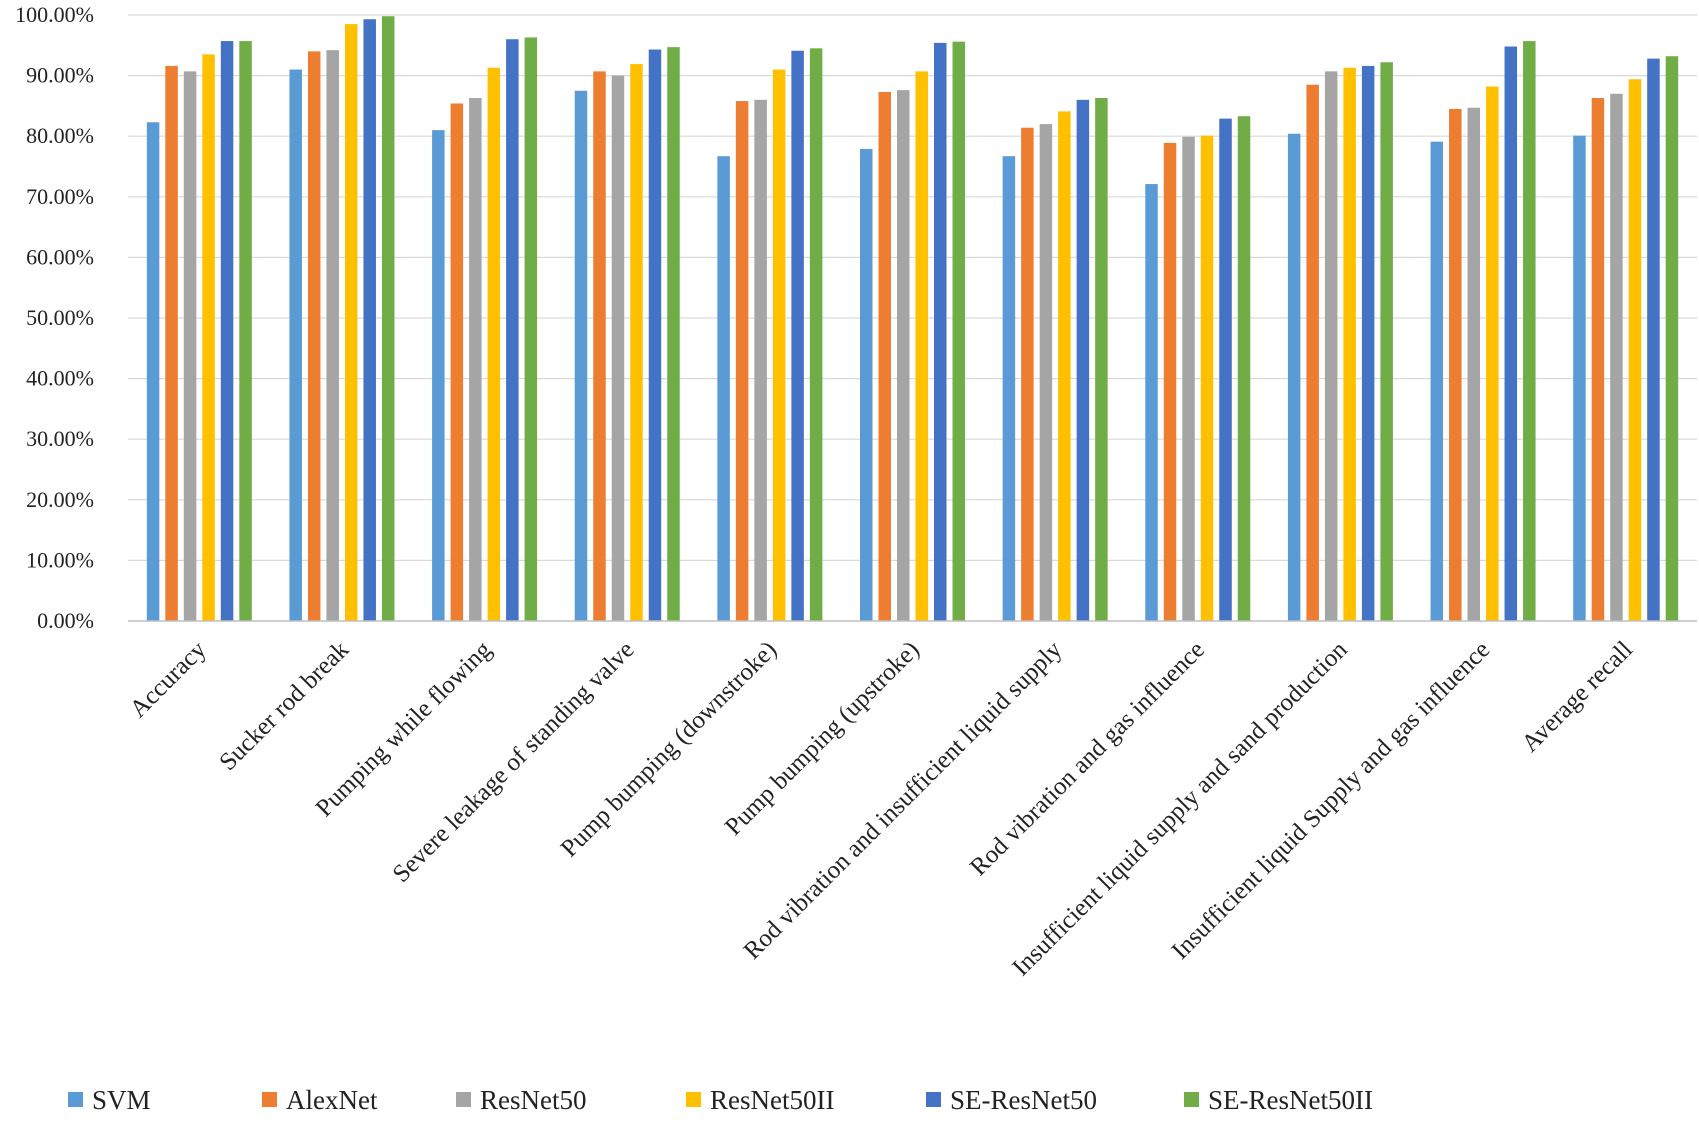 The image size is (1699, 1127). What do you see at coordinates (60, 75) in the screenshot?
I see `y-tick-label: 90.00%` at bounding box center [60, 75].